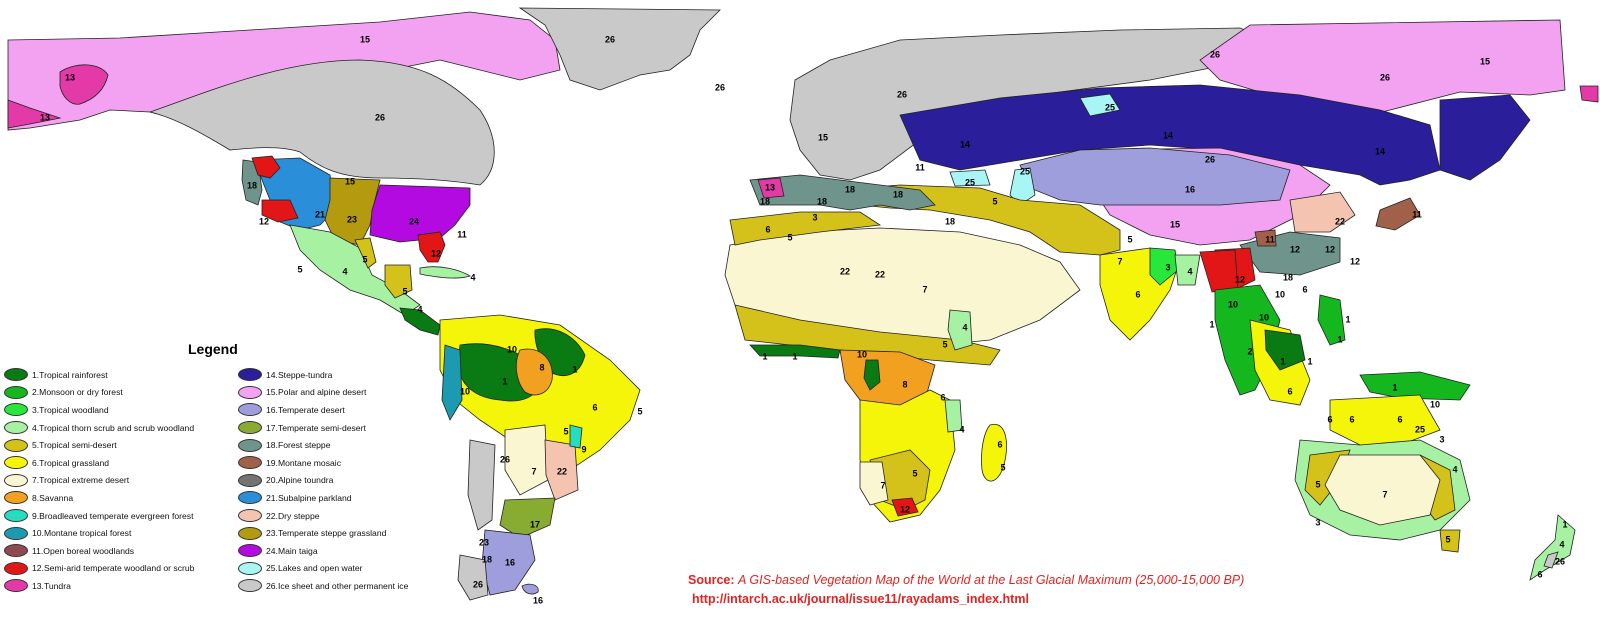 This screenshot has width=1600, height=629. What do you see at coordinates (321, 122) in the screenshot?
I see `region-ice-laurentide` at bounding box center [321, 122].